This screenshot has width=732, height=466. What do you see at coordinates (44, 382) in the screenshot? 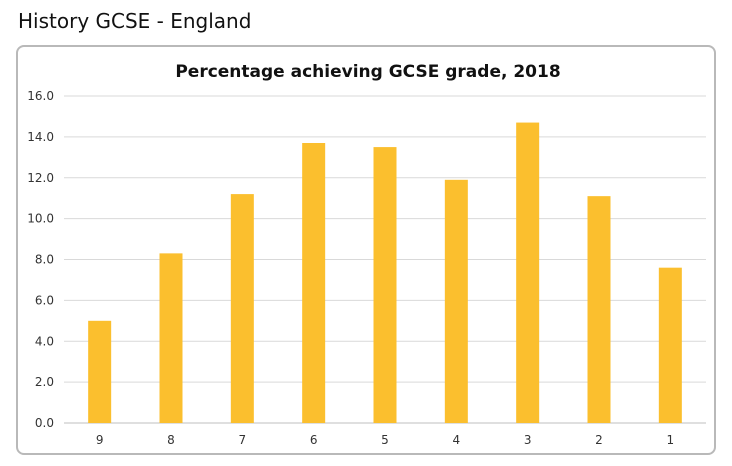
I see `y-tick-label: 2.0` at bounding box center [44, 382].